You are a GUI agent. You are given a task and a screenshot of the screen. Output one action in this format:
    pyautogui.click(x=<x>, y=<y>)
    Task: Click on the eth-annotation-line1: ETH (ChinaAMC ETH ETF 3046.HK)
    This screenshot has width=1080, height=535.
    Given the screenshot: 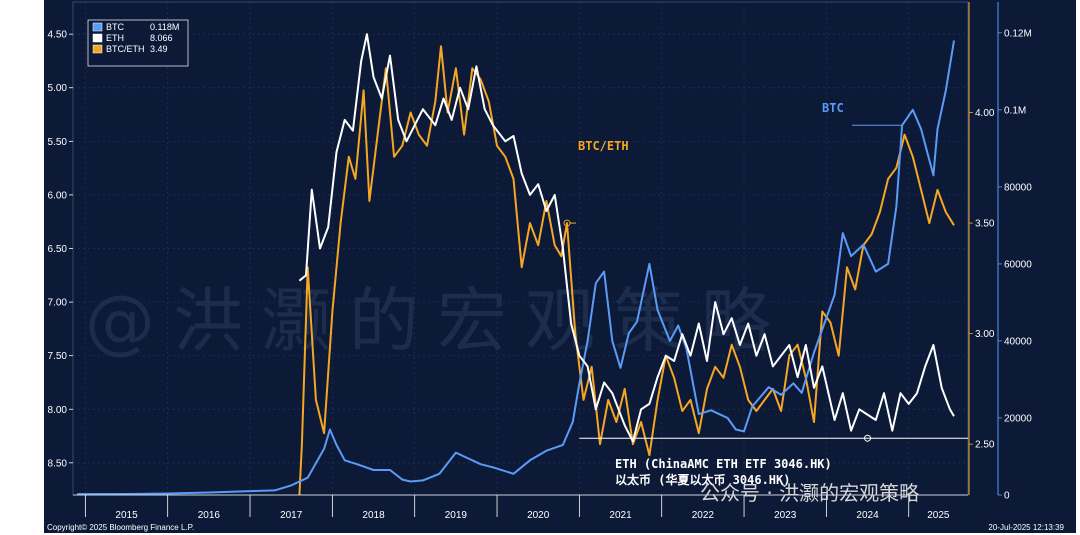 What is the action you would take?
    pyautogui.click(x=723, y=464)
    